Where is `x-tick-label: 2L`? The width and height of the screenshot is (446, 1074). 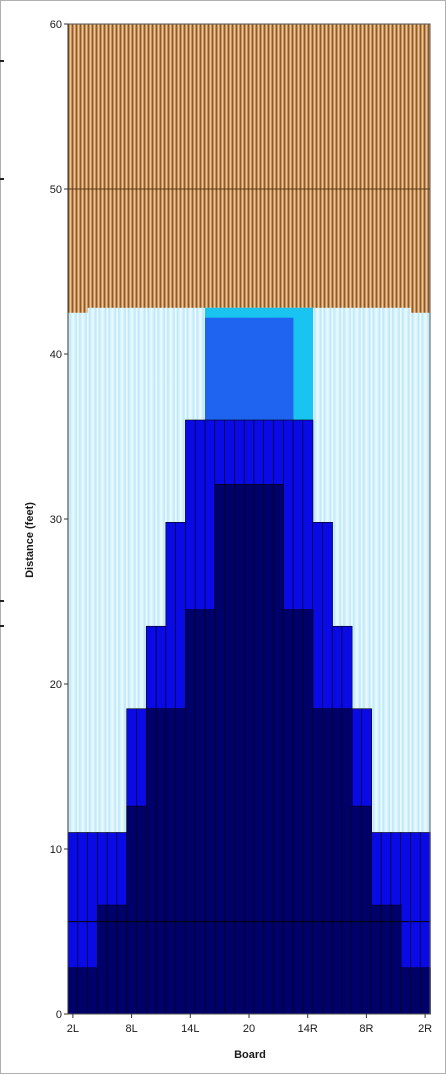 x-tick-label: 2L is located at coordinates (73, 1029).